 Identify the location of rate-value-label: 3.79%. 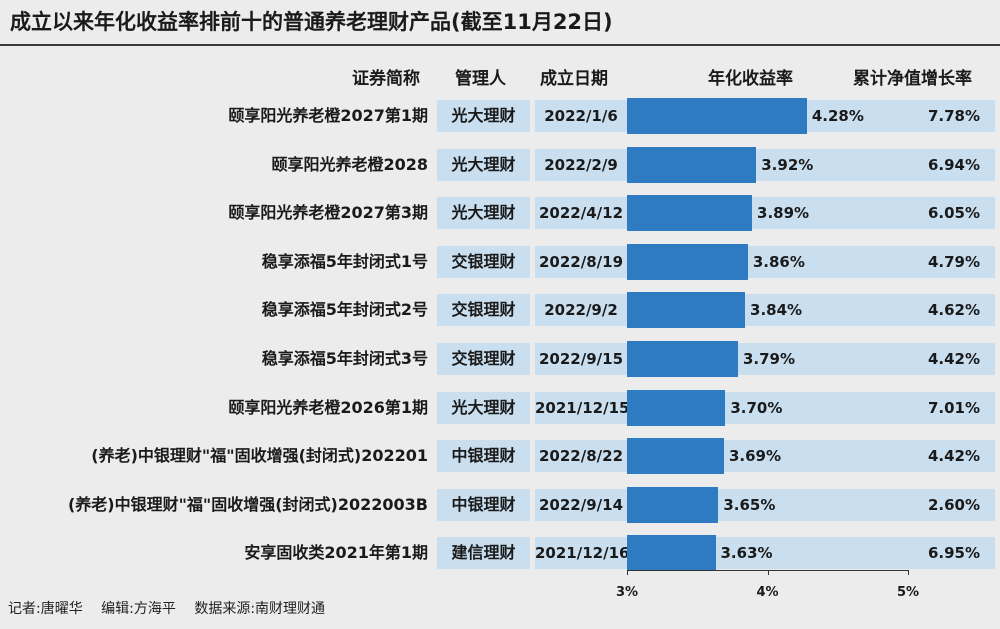
(769, 359).